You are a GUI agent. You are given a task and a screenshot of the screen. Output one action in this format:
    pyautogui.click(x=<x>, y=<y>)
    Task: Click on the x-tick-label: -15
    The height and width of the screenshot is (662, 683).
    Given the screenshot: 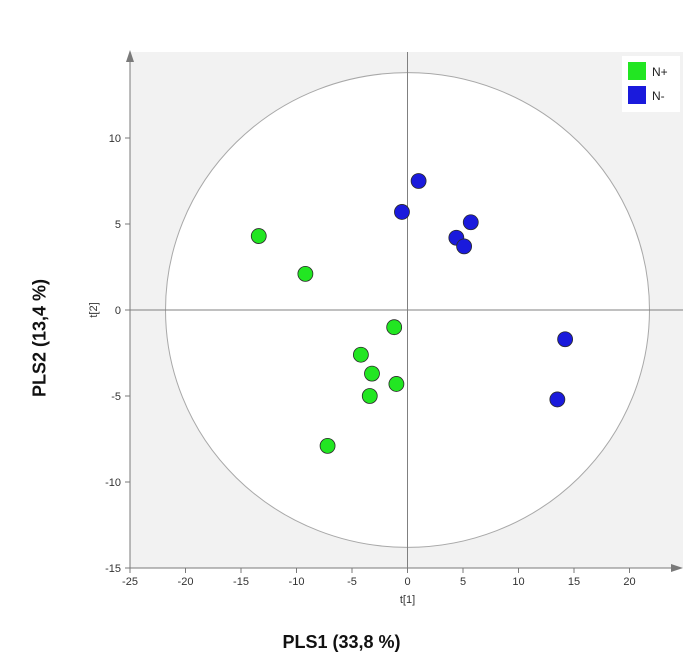 What is the action you would take?
    pyautogui.click(x=241, y=582)
    